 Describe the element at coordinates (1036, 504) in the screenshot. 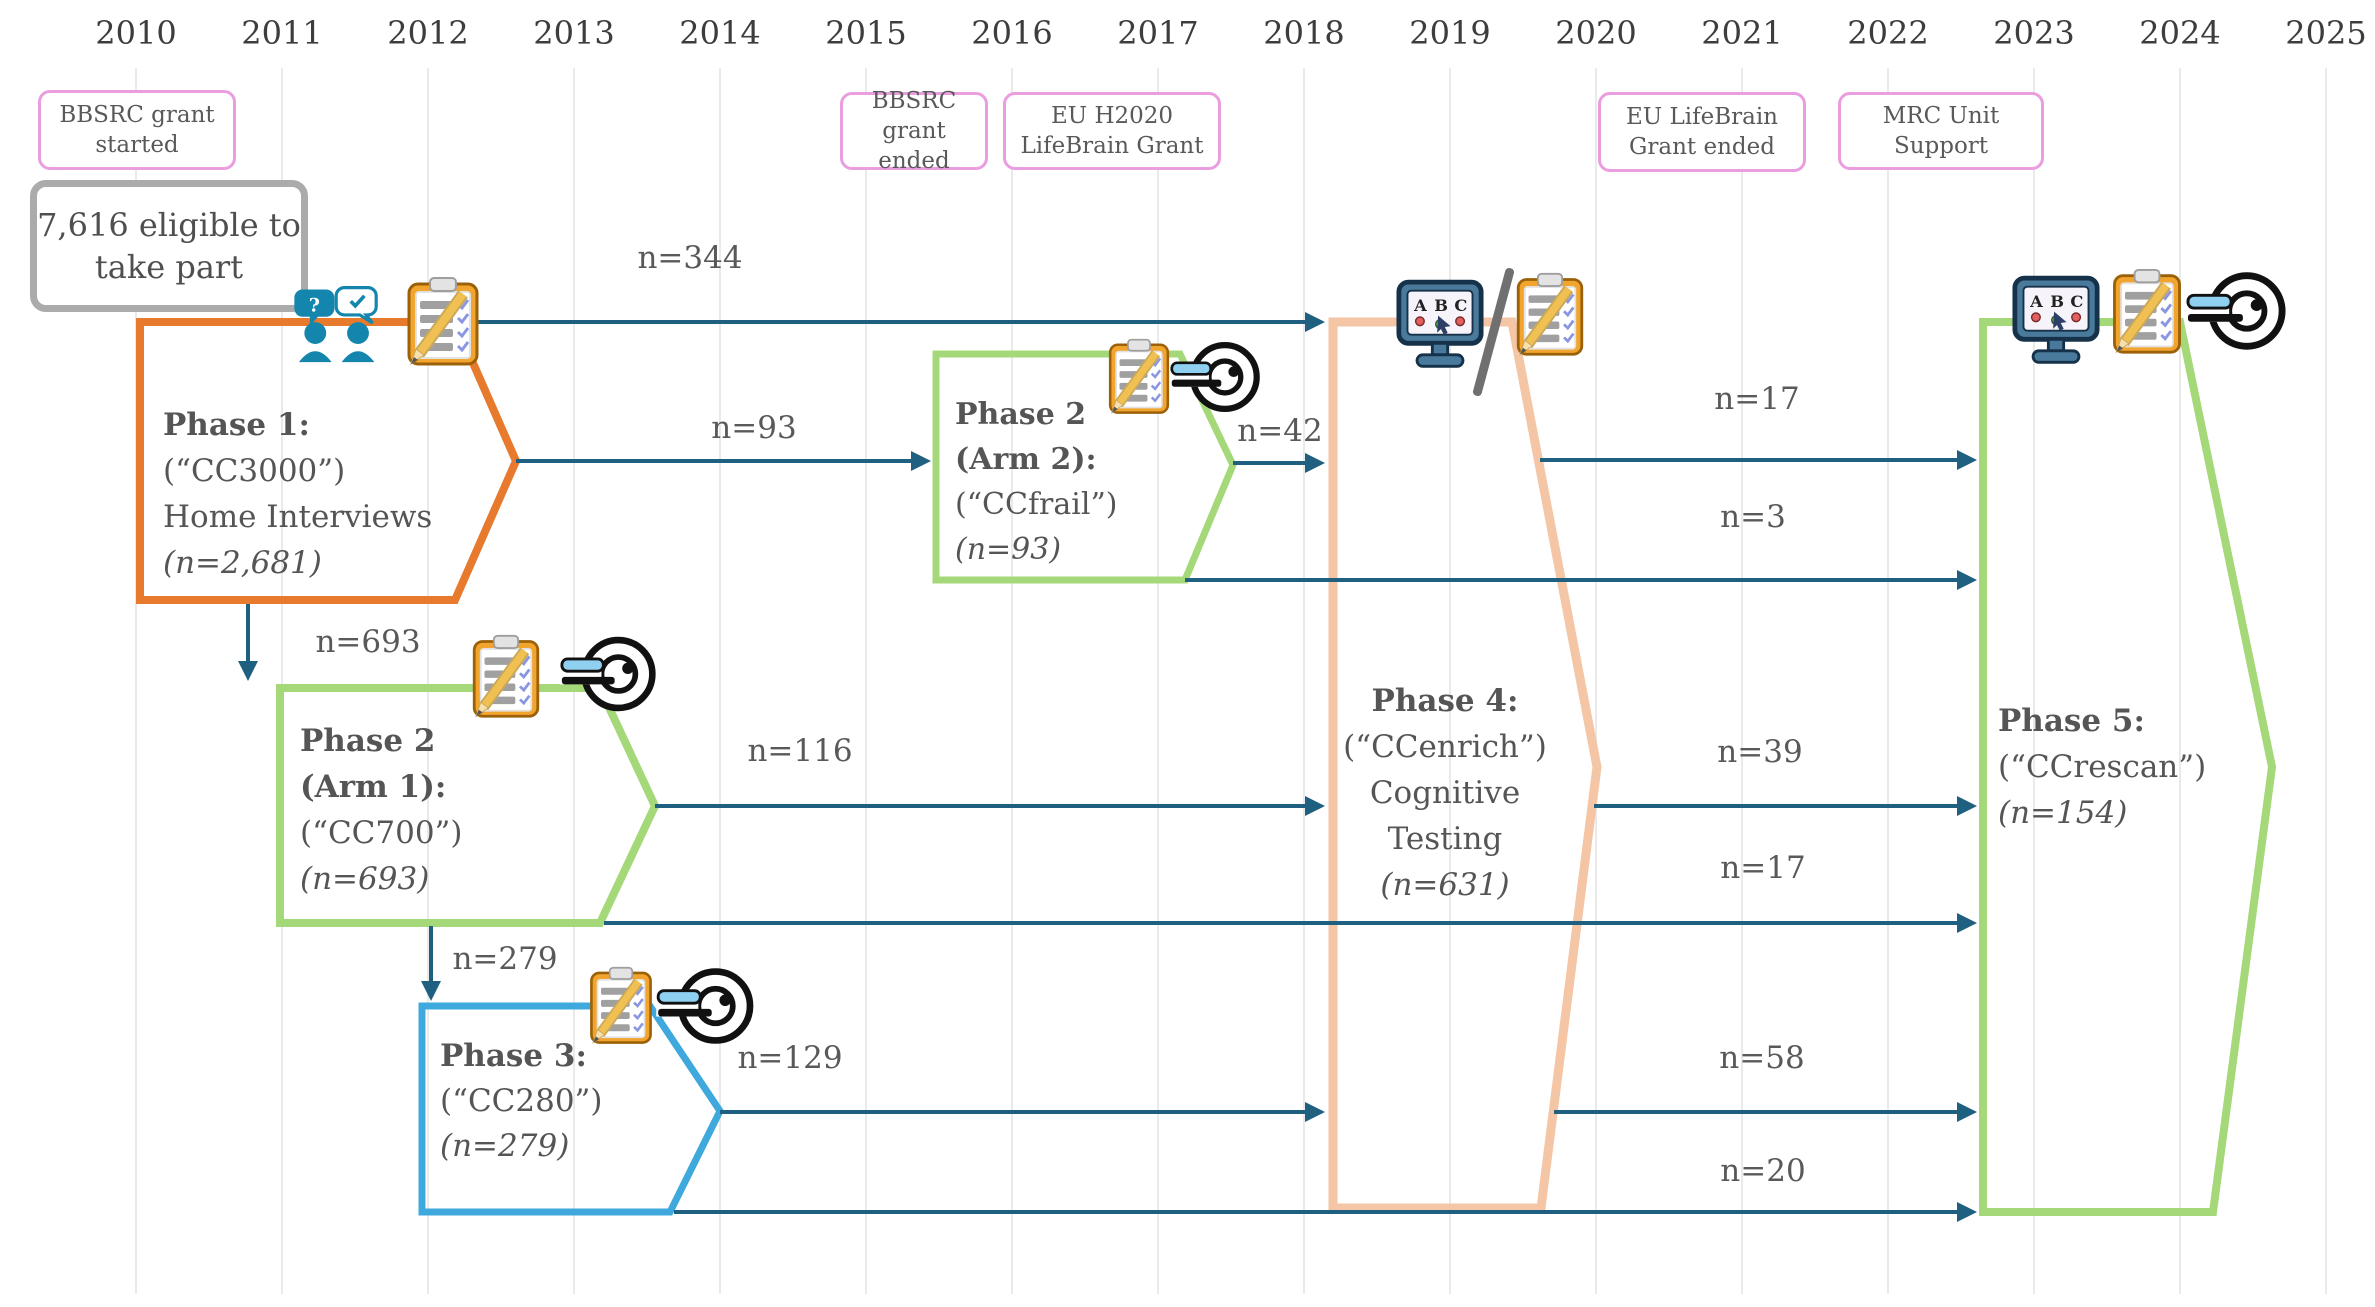

I see `phase-study-name: (“CCfrail”)` at that location.